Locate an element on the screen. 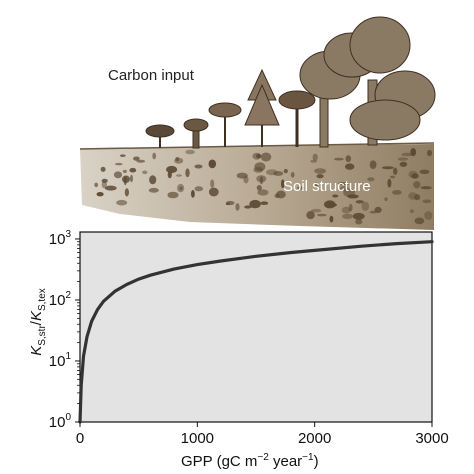  soil-structure-label: Soil structure is located at coordinates (327, 186).